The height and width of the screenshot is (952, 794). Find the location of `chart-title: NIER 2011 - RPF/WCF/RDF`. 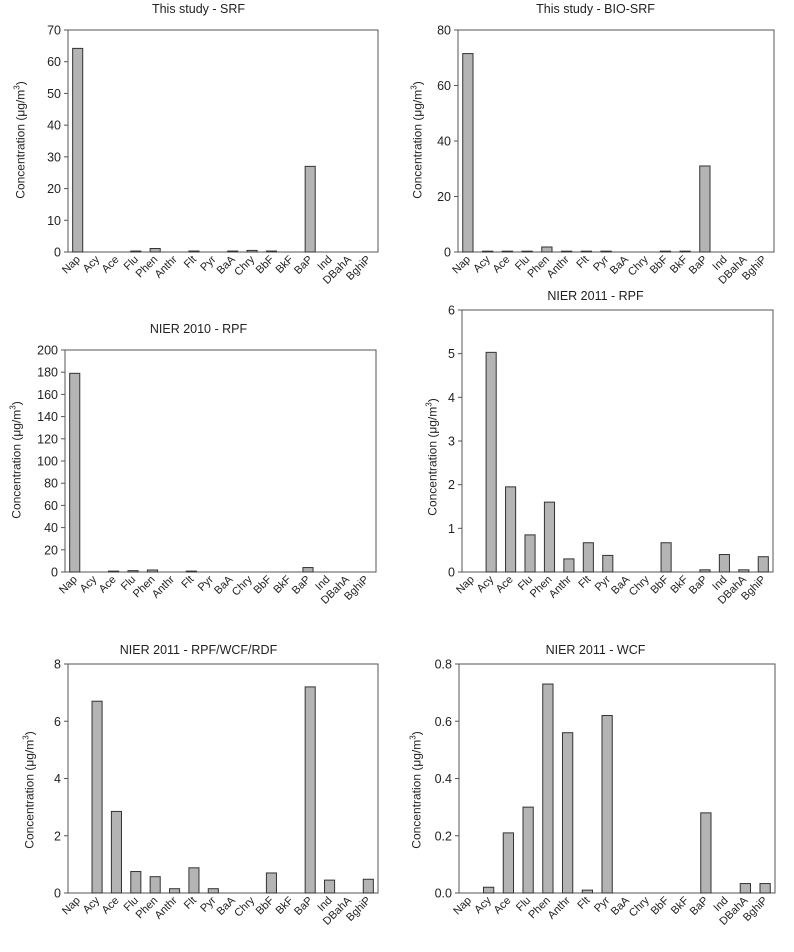

chart-title: NIER 2011 - RPF/WCF/RDF is located at coordinates (198, 650).